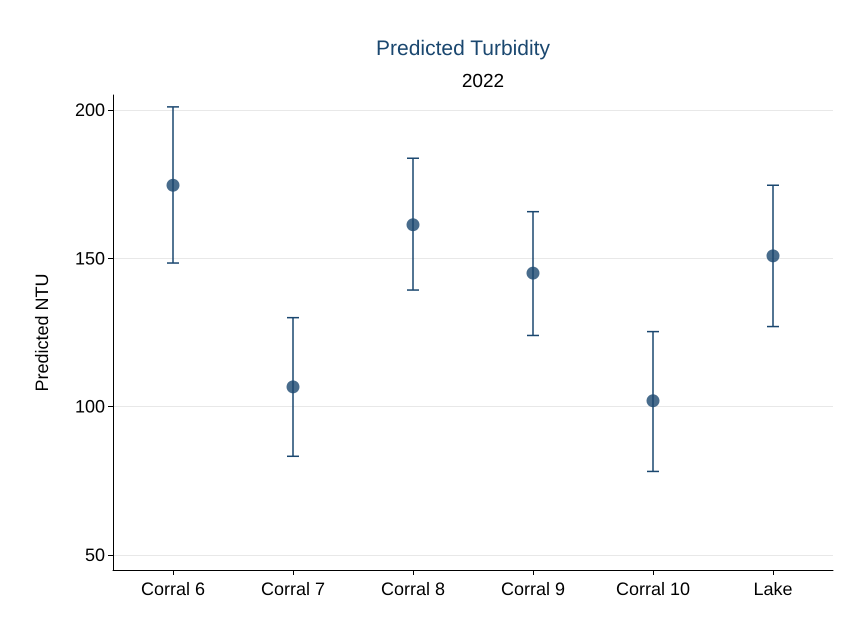 This screenshot has height=623, width=851. I want to click on chart-subtitle: 2022, so click(483, 81).